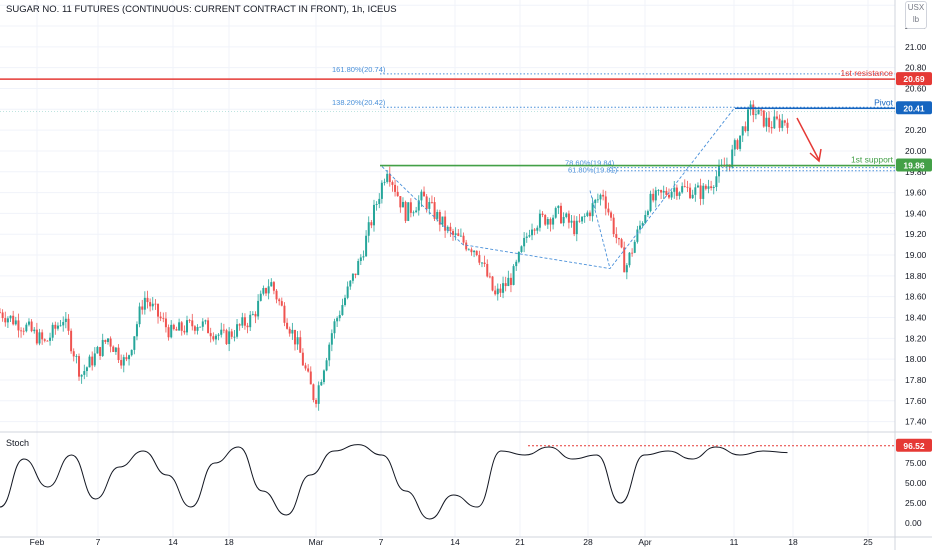 This screenshot has height=550, width=932. Describe the element at coordinates (916, 15) in the screenshot. I see `currency-unit-button: USX lb` at that location.